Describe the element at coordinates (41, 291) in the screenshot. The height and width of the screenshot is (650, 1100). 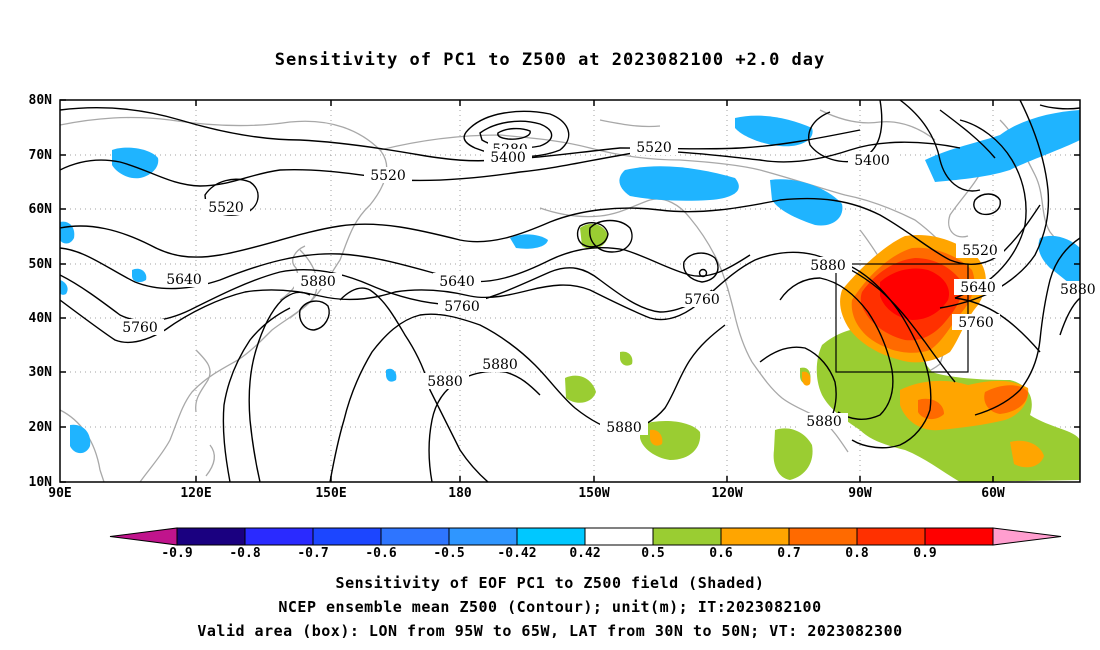
I see `latitude-labels: 80N 70N 60N 50N 40N 30N 20N 10N` at that location.